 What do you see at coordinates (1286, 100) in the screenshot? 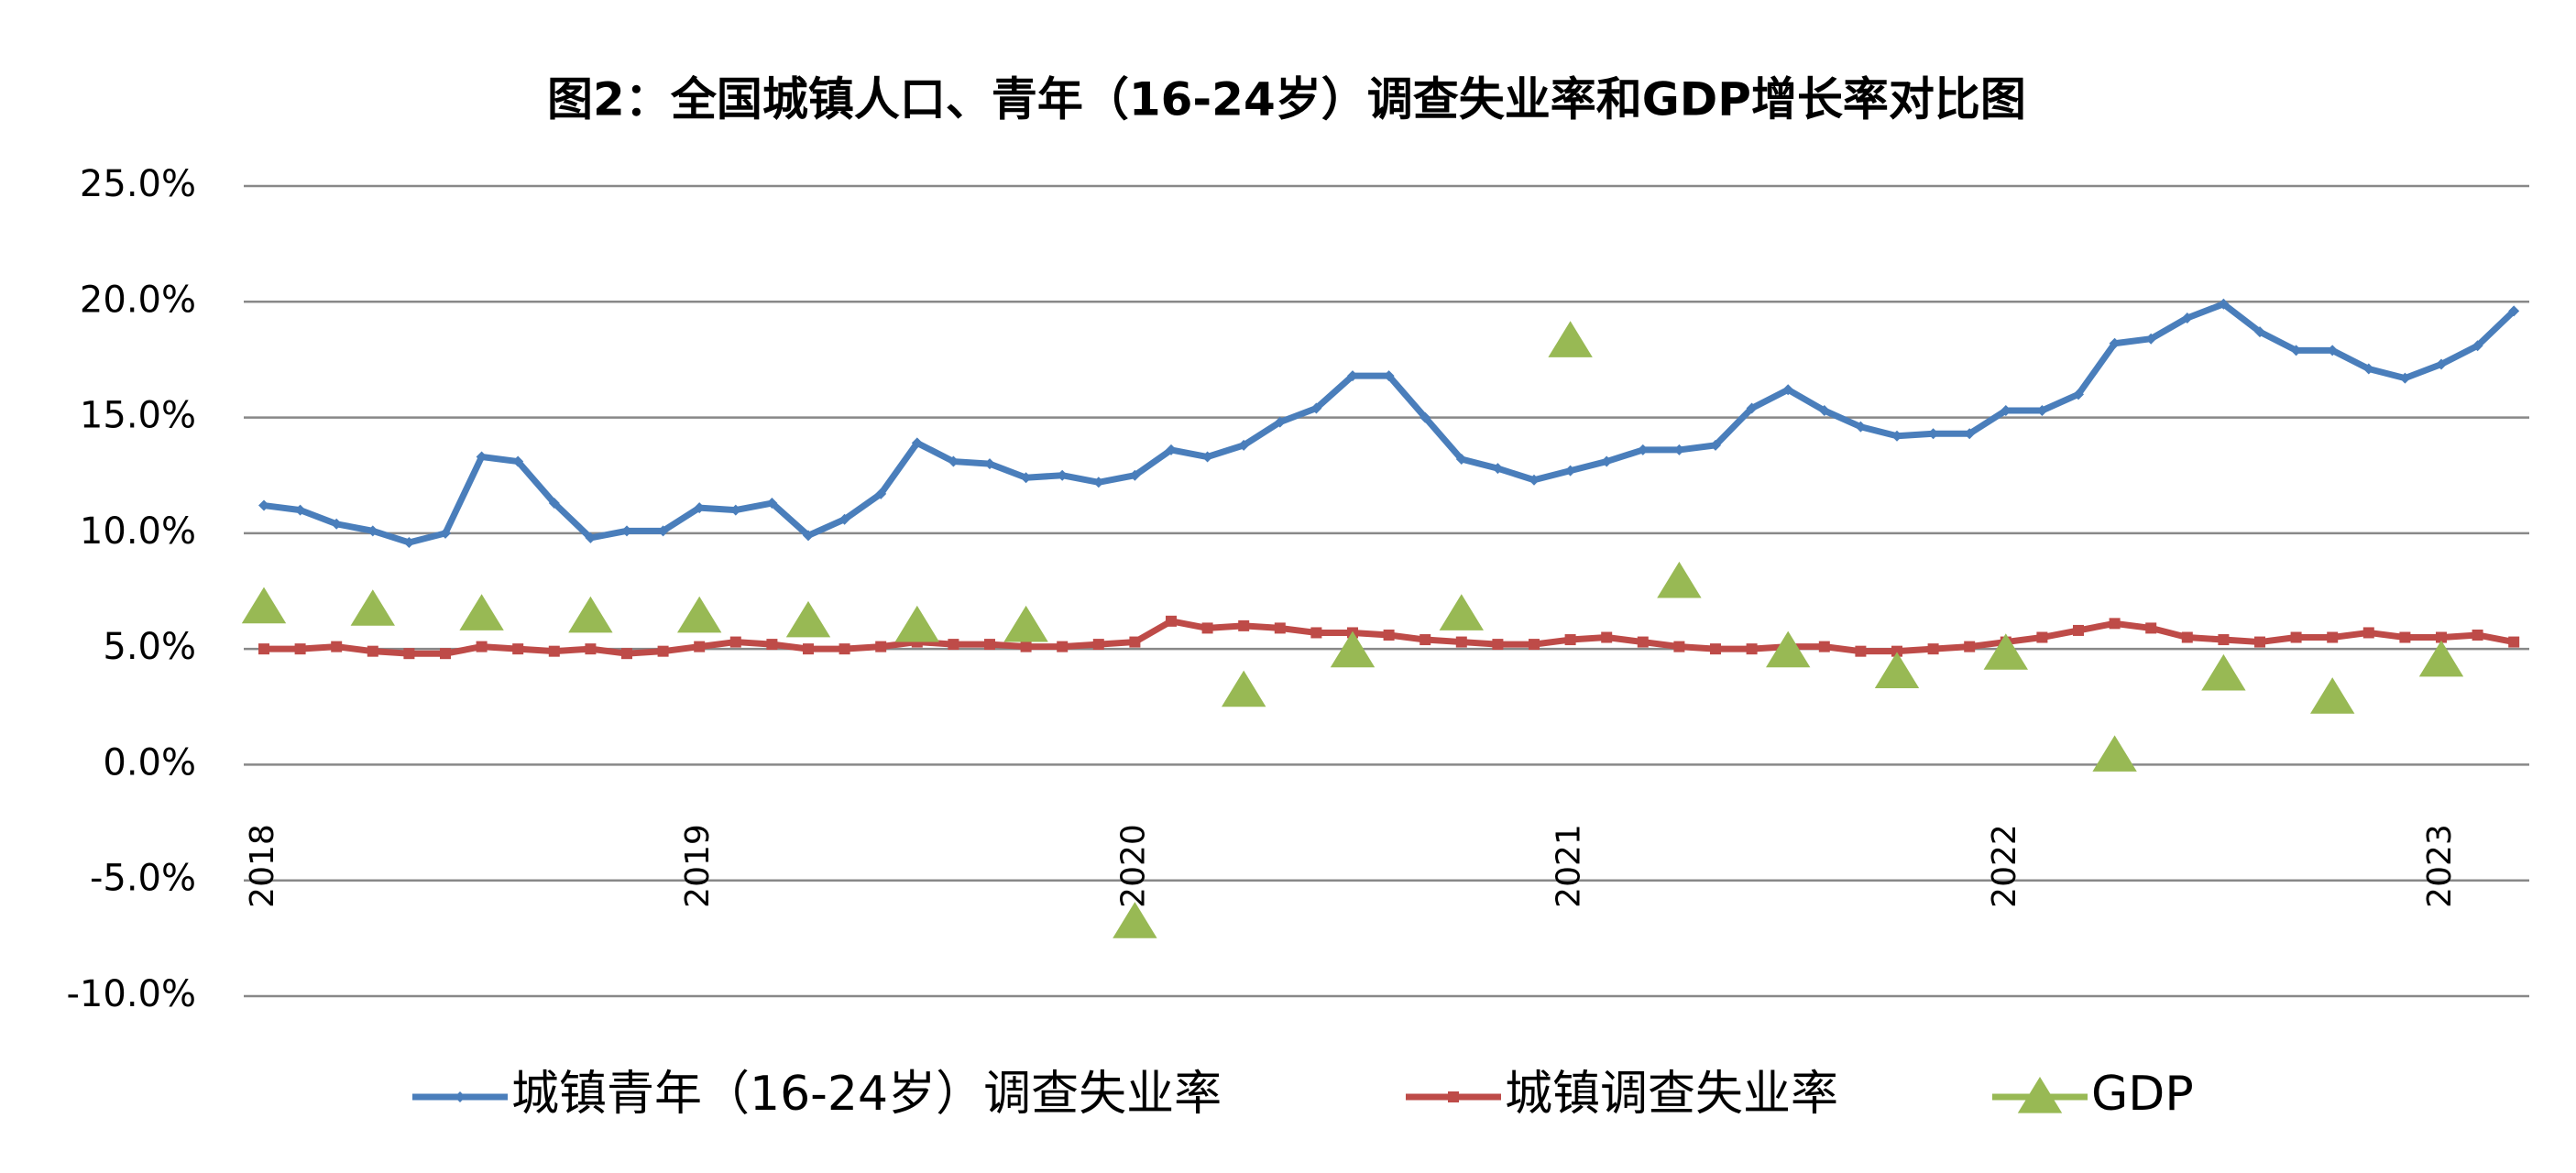
I see `chart-title: 图2：全国城镇人口、青年（16-24岁）调查失业率和GDP增长率对比图` at bounding box center [1286, 100].